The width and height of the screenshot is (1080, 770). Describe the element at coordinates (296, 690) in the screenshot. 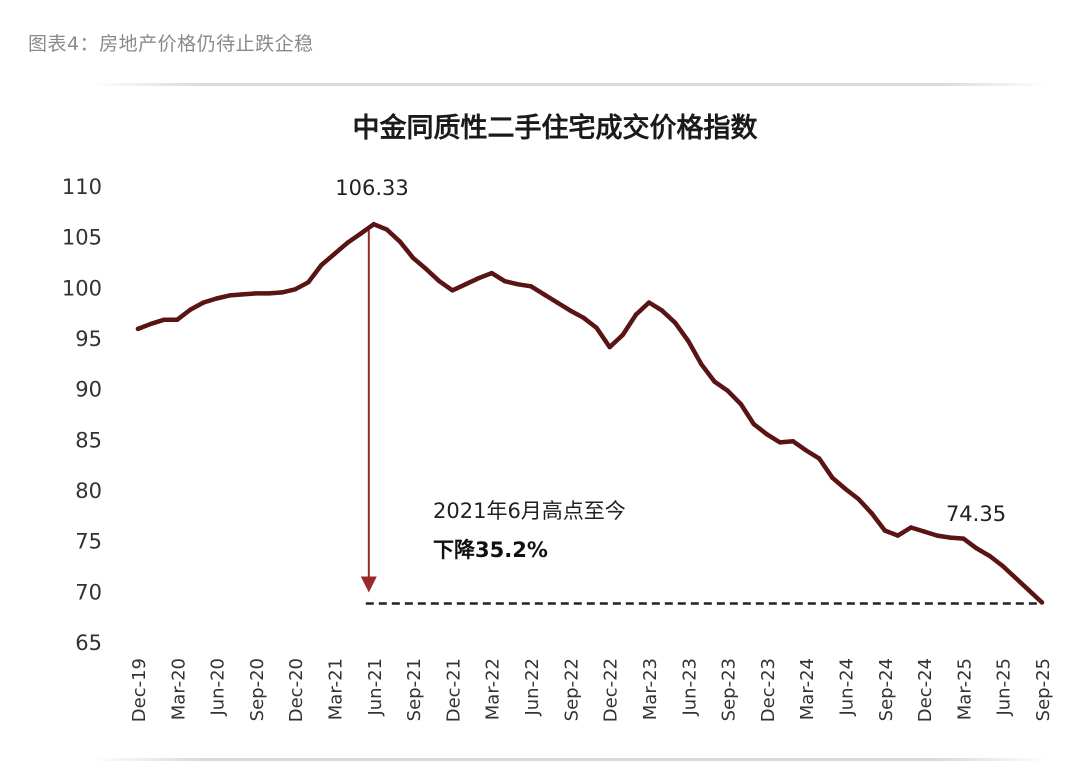

I see `x-tick-label: Dec-20` at that location.